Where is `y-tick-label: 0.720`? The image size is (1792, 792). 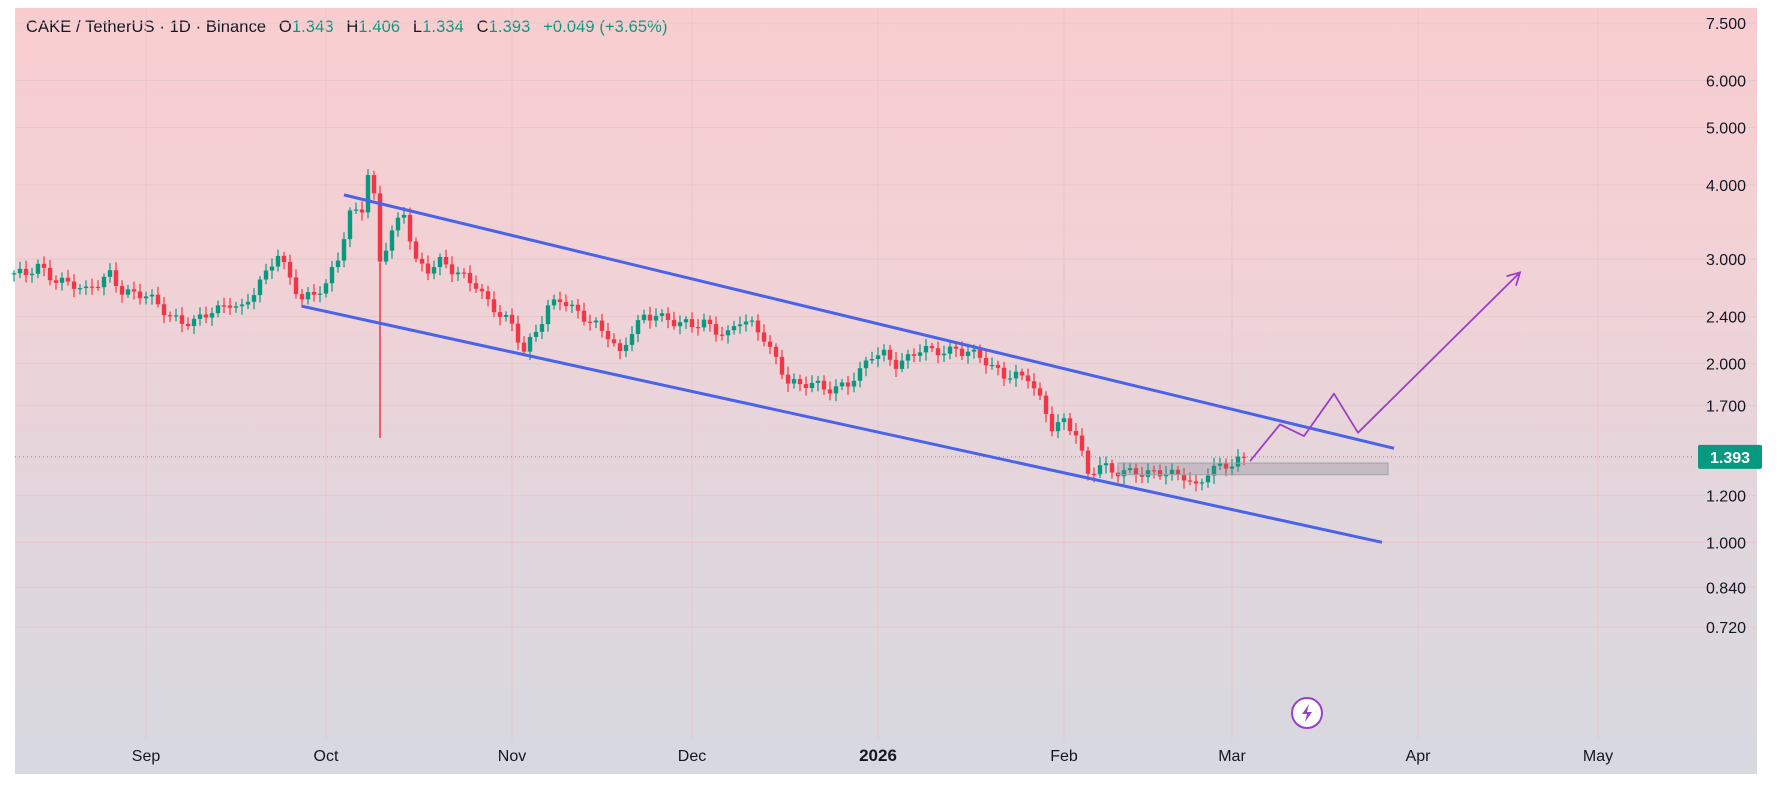
y-tick-label: 0.720 is located at coordinates (1726, 628).